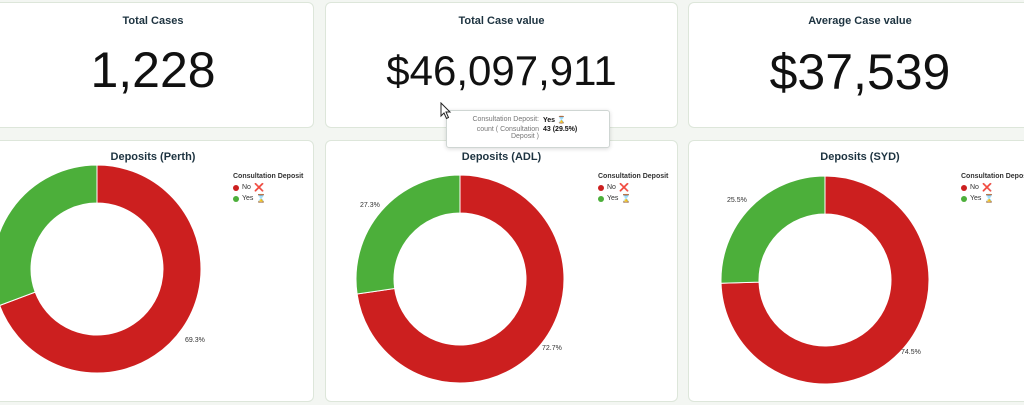  What do you see at coordinates (860, 72) in the screenshot?
I see `kpi-value: $37,539` at bounding box center [860, 72].